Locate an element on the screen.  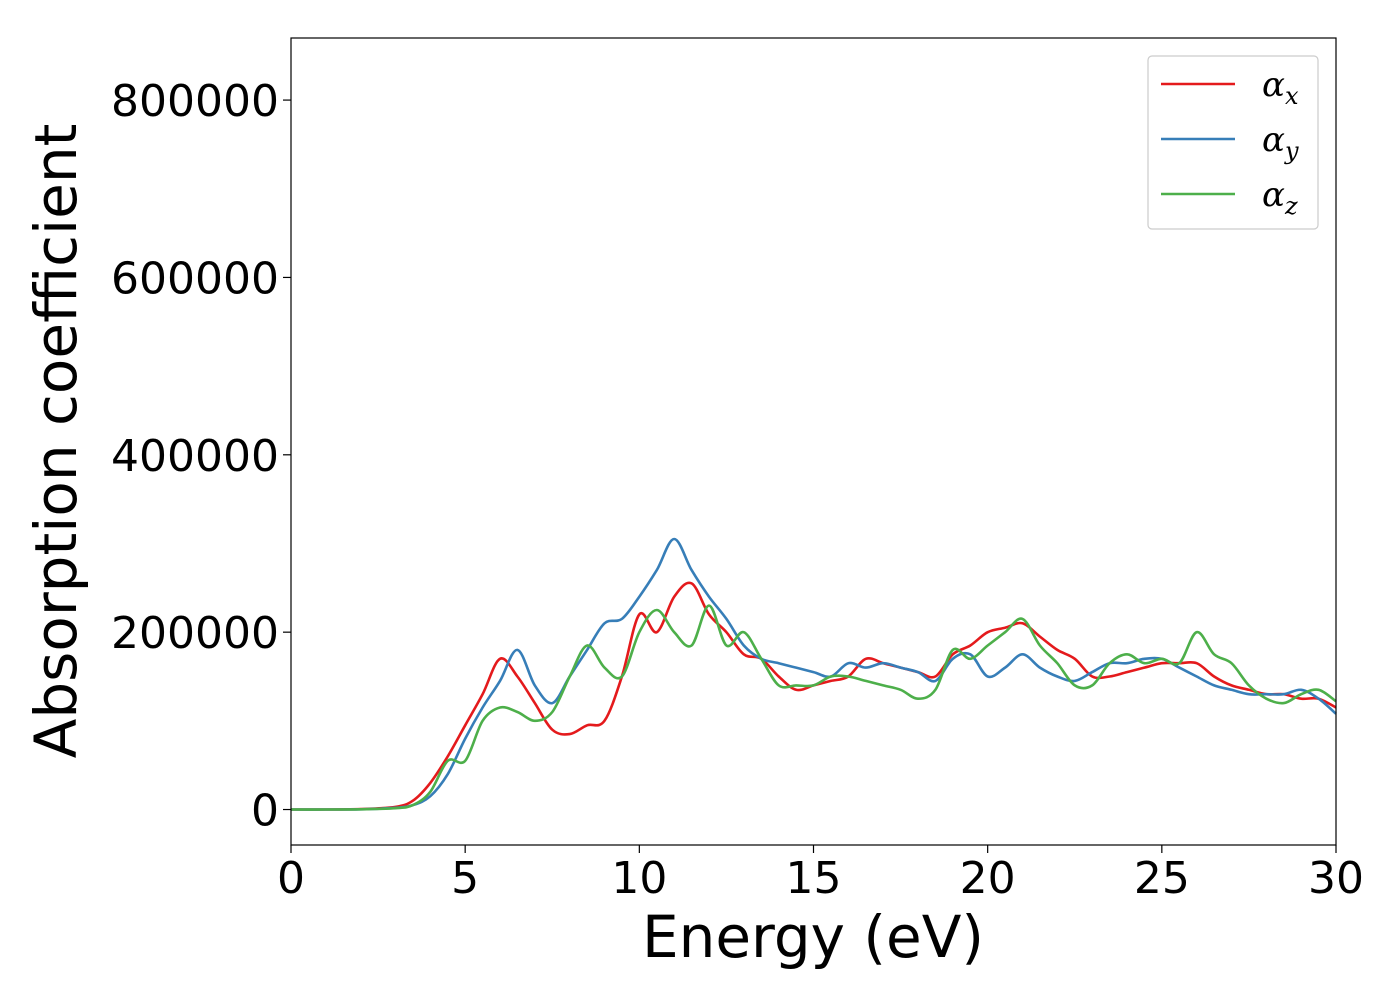
x-tick-label: 0 is located at coordinates (291, 878).